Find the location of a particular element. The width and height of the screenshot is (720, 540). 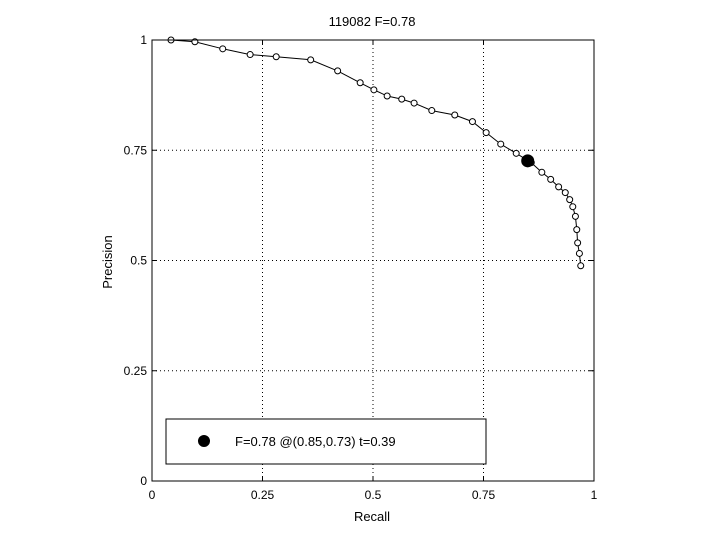

y-tick-label: 0 is located at coordinates (143, 481).